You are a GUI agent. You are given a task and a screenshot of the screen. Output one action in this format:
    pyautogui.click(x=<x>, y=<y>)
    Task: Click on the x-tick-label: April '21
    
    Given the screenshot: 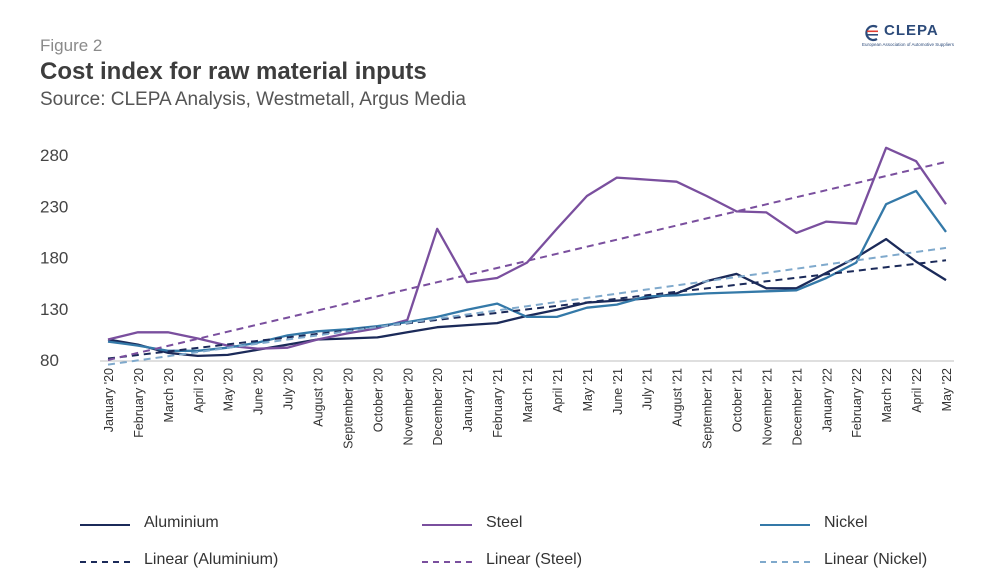 What is the action you would take?
    pyautogui.click(x=558, y=390)
    